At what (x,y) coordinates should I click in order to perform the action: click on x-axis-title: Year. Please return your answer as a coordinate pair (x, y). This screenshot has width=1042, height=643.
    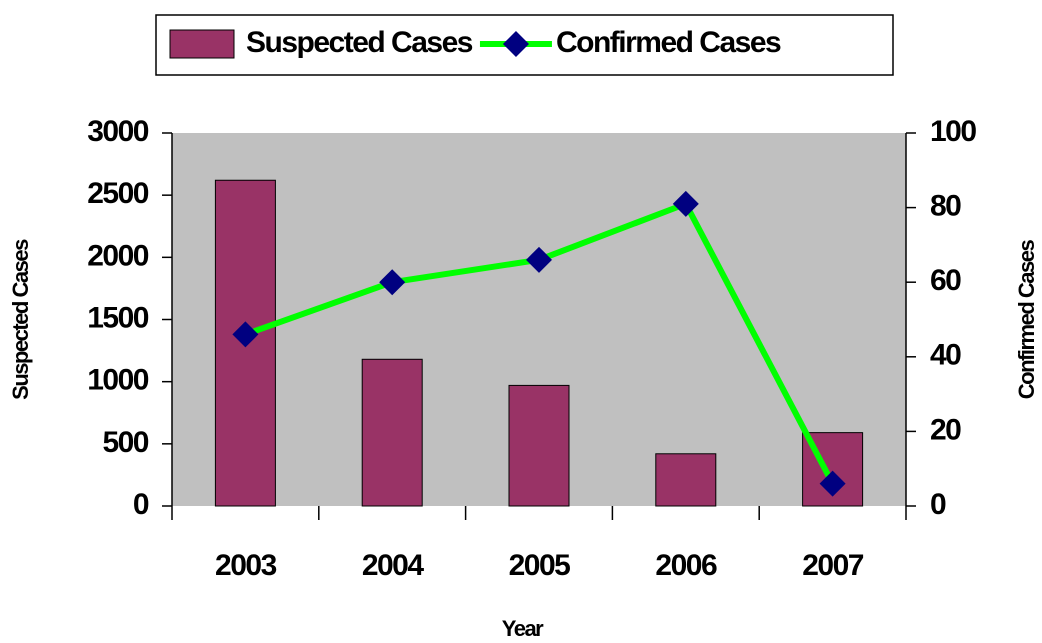
    Looking at the image, I should click on (523, 628).